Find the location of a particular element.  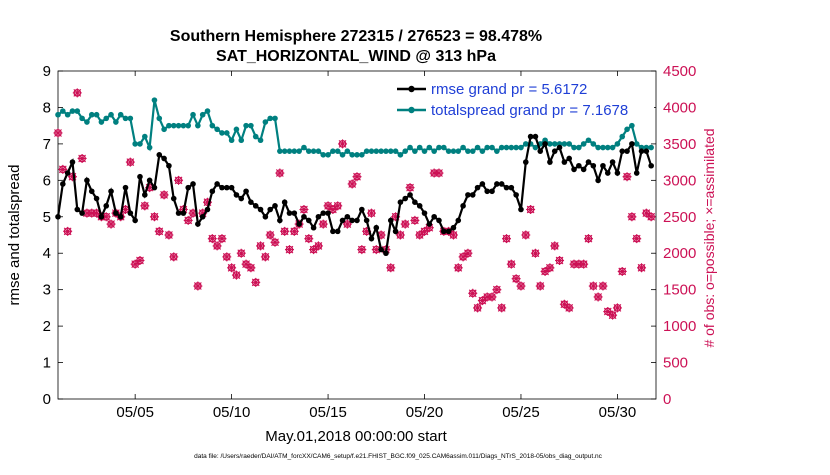

x-tick-label: 05/10 is located at coordinates (232, 412).